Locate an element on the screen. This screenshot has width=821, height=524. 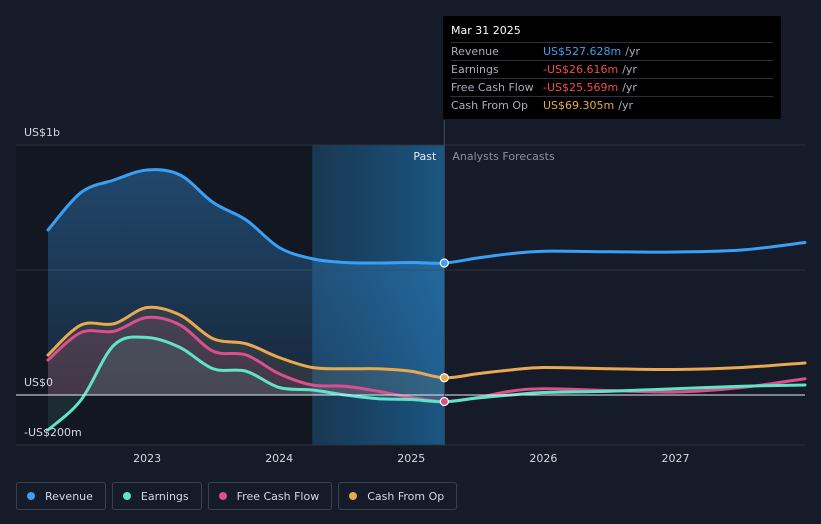
tooltip-value: US$69.305m is located at coordinates (579, 105).